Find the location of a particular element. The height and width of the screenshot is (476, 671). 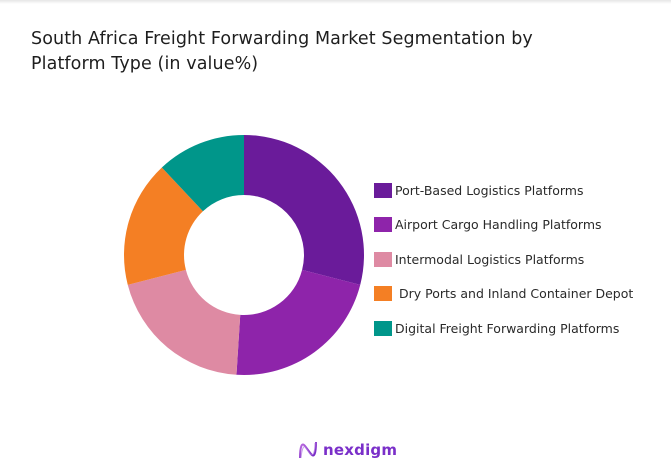

legend-item-dry-ports: Dry Ports and Inland Container Depot is located at coordinates (503, 302).